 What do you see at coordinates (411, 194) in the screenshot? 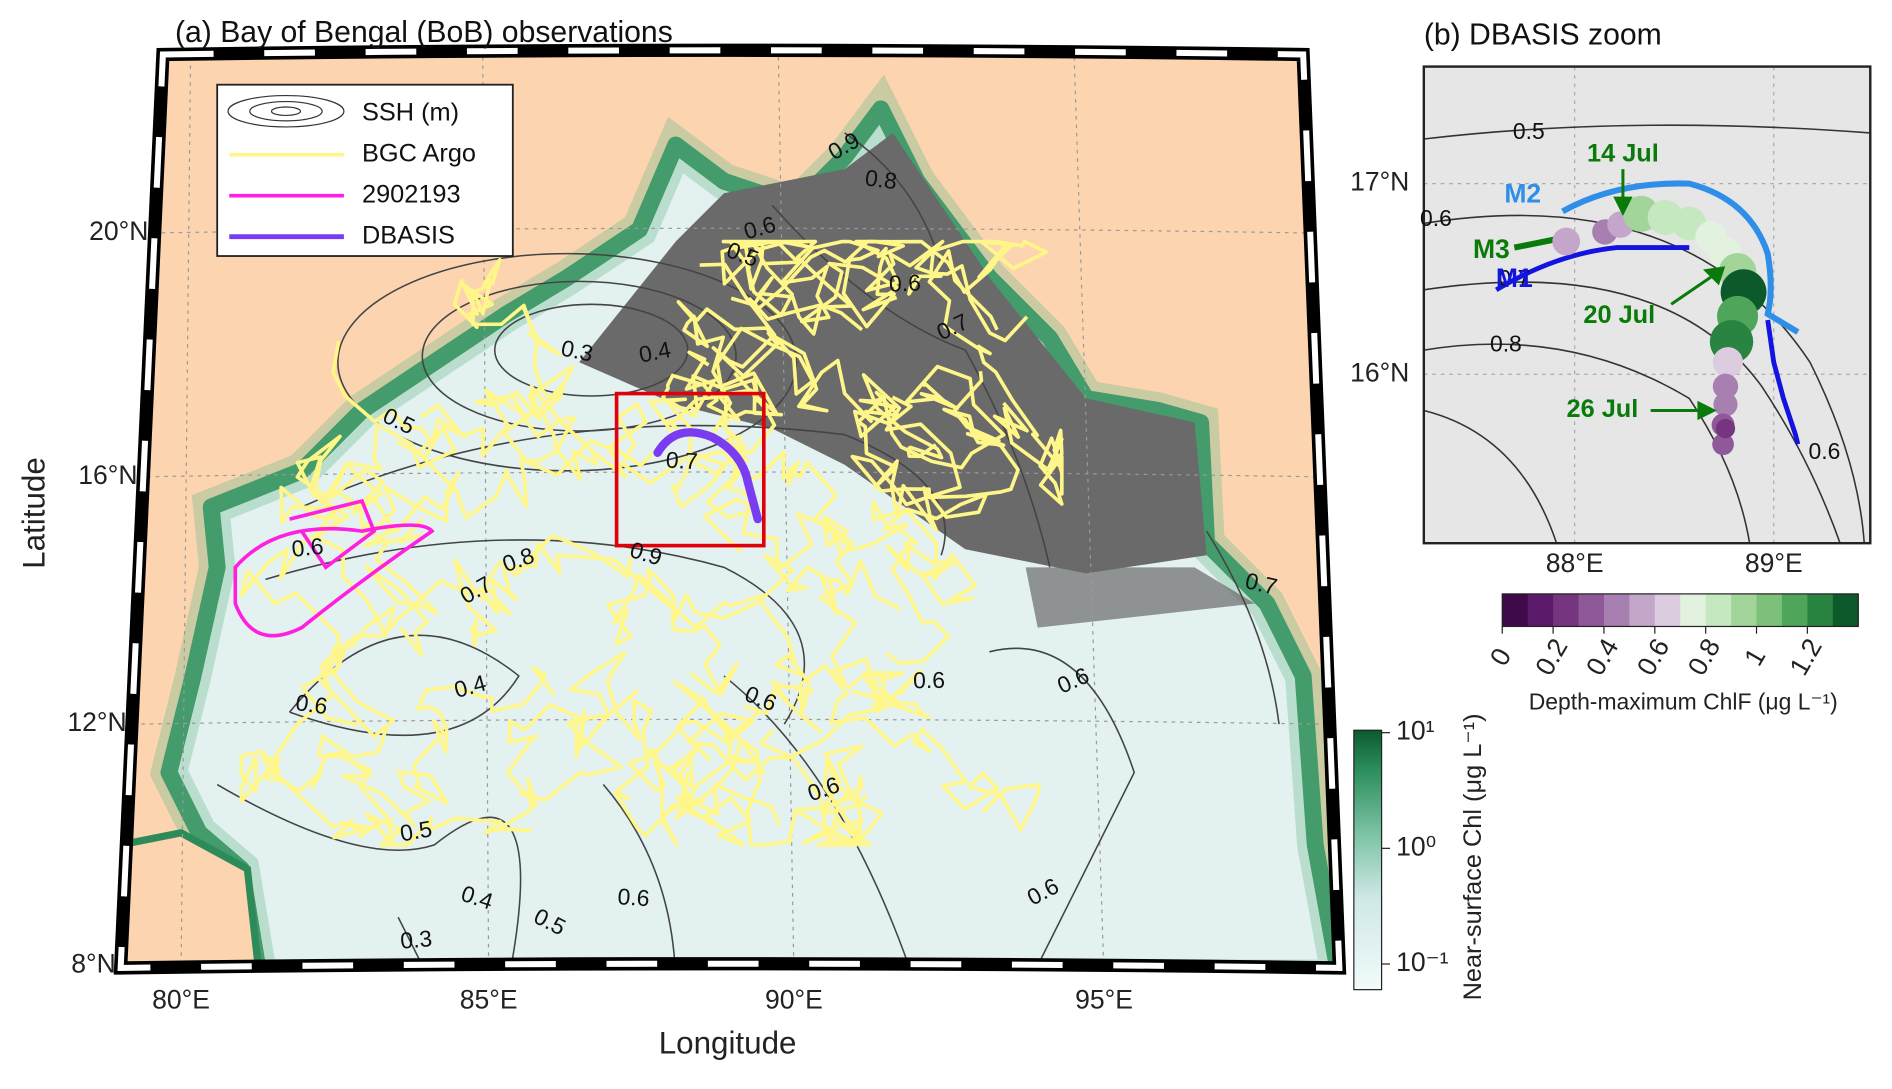
I see `legend-label: 2902193` at bounding box center [411, 194].